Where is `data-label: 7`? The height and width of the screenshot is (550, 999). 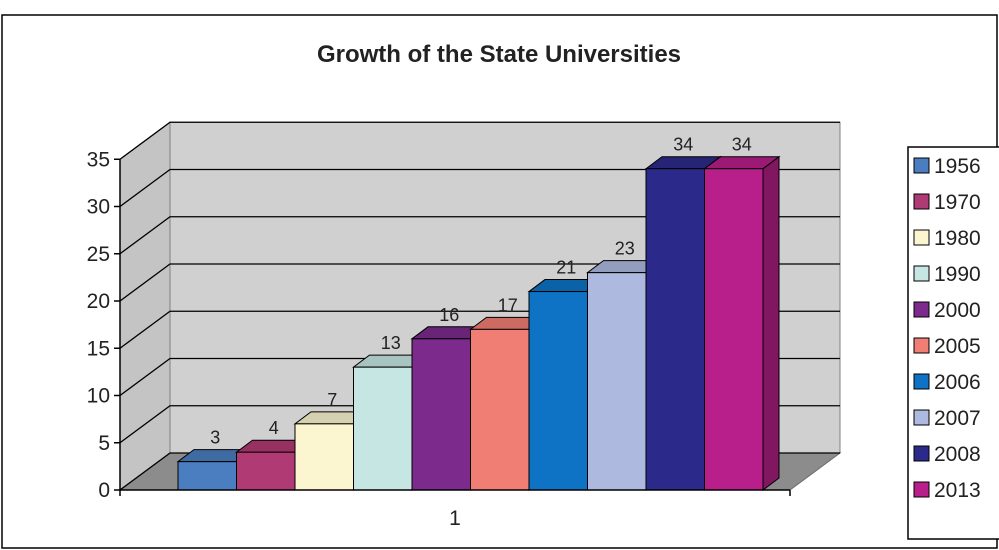 data-label: 7 is located at coordinates (332, 400).